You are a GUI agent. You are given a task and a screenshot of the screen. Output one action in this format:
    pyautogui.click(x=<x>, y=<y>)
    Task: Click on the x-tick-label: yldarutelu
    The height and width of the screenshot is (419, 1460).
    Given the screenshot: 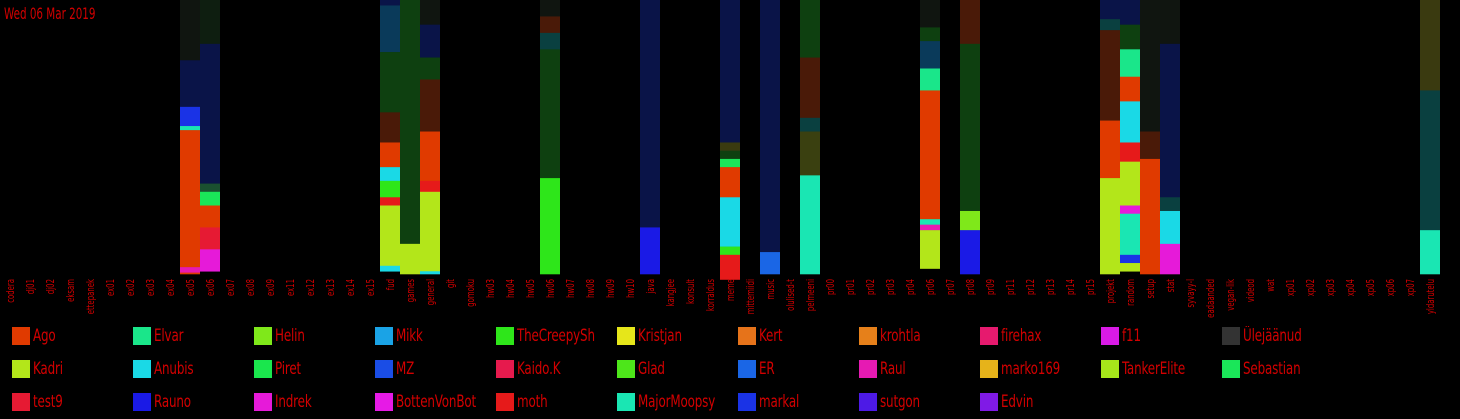 What is the action you would take?
    pyautogui.click(x=1431, y=296)
    